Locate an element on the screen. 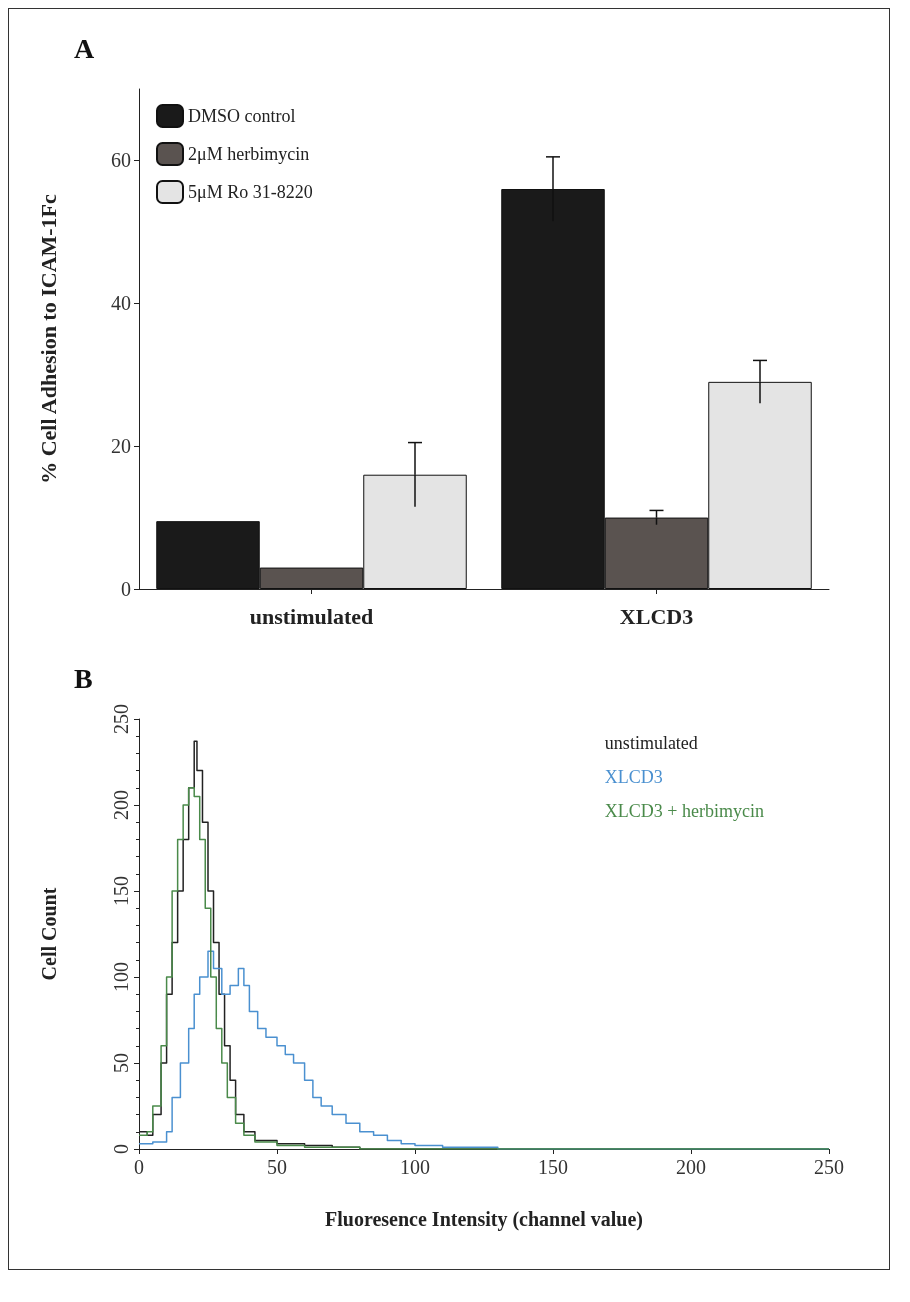 The height and width of the screenshot is (1302, 910). text: unstimulated is located at coordinates (651, 743).